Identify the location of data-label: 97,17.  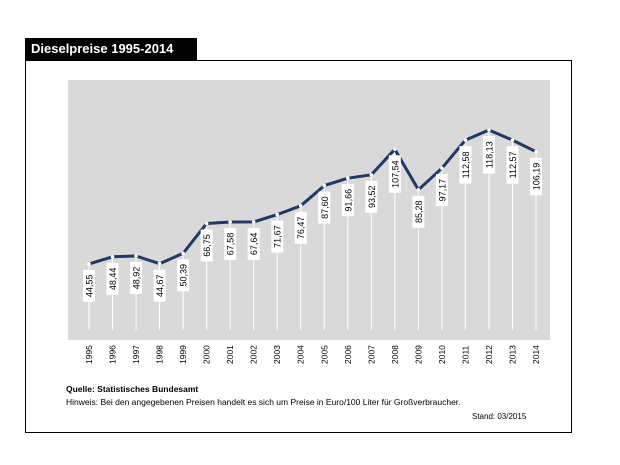
(441, 190).